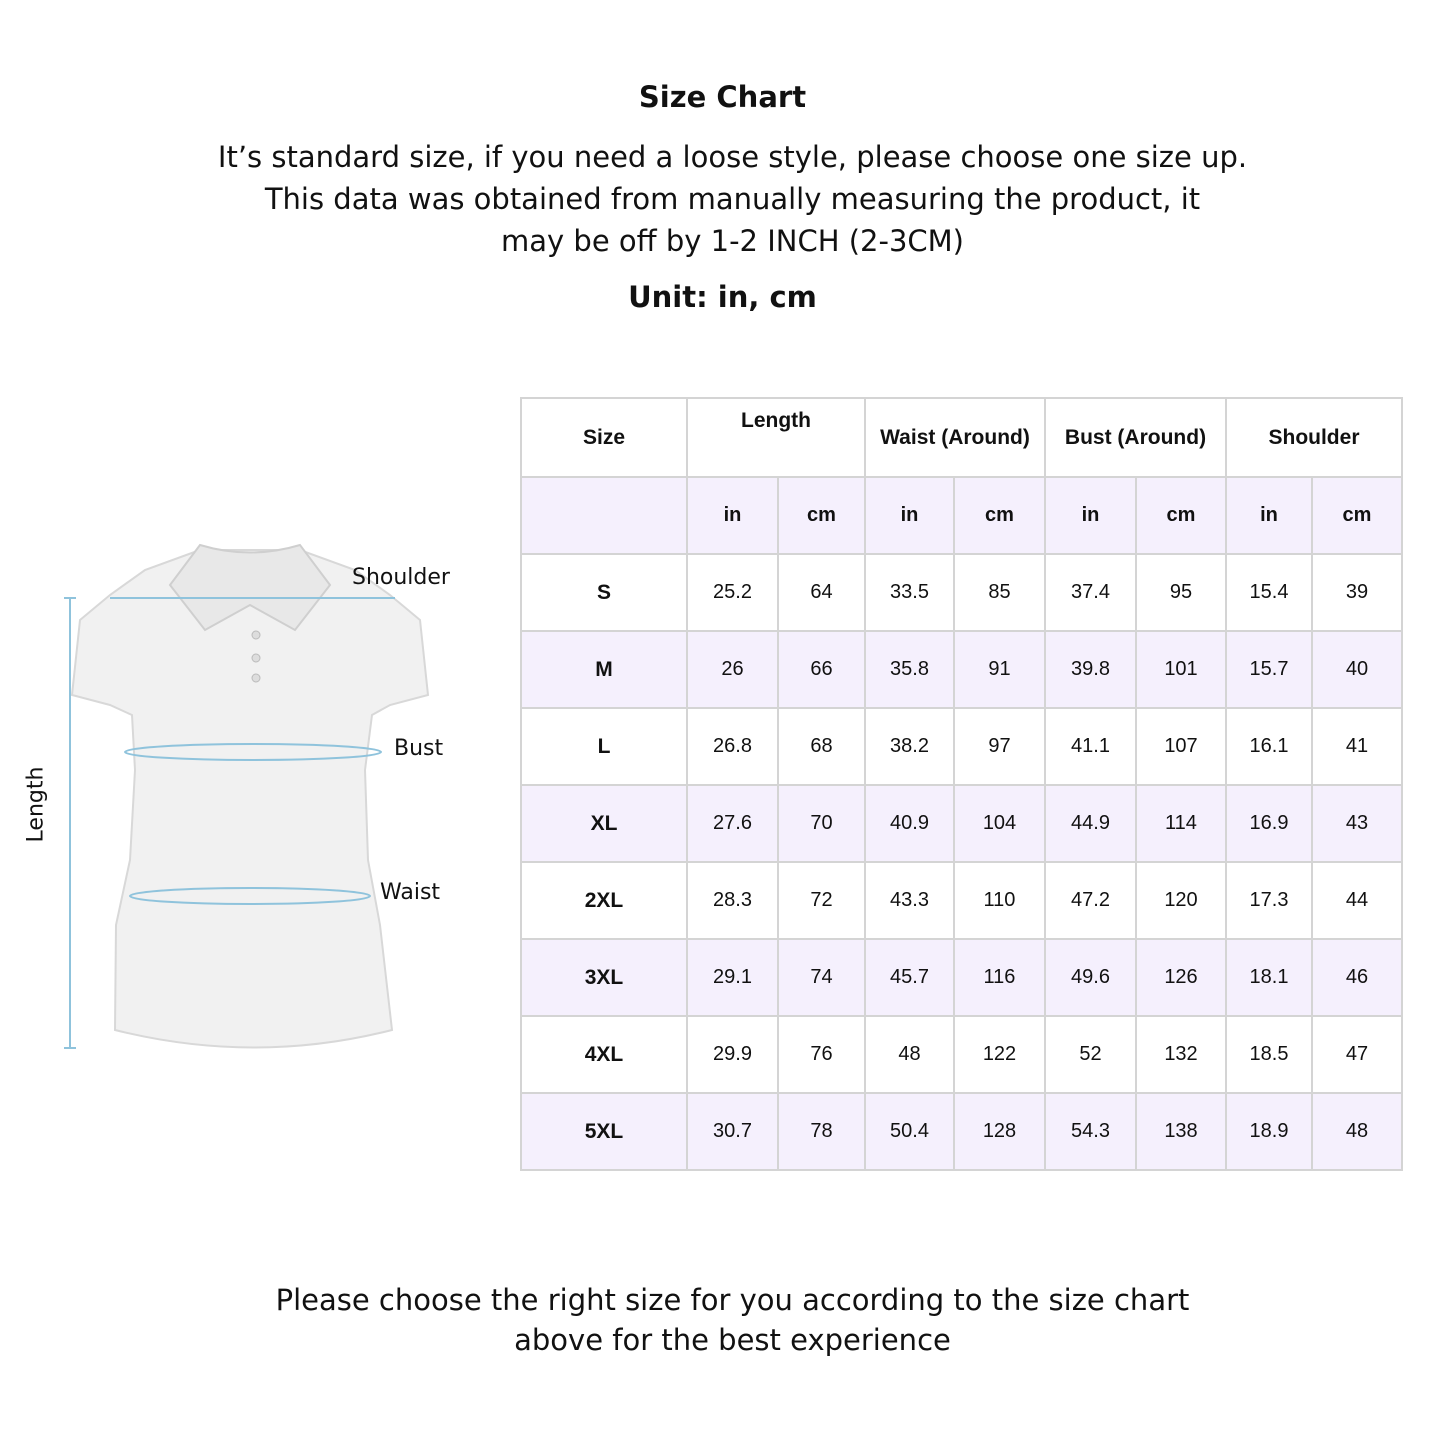 This screenshot has height=1445, width=1445. I want to click on waist-line, so click(250, 896).